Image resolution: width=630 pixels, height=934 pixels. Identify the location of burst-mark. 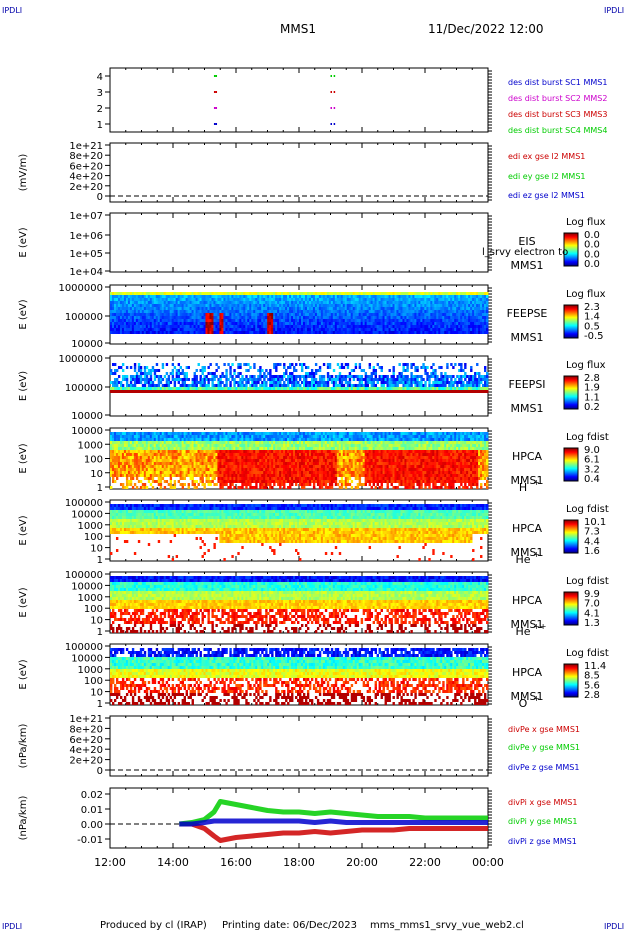
(214, 108).